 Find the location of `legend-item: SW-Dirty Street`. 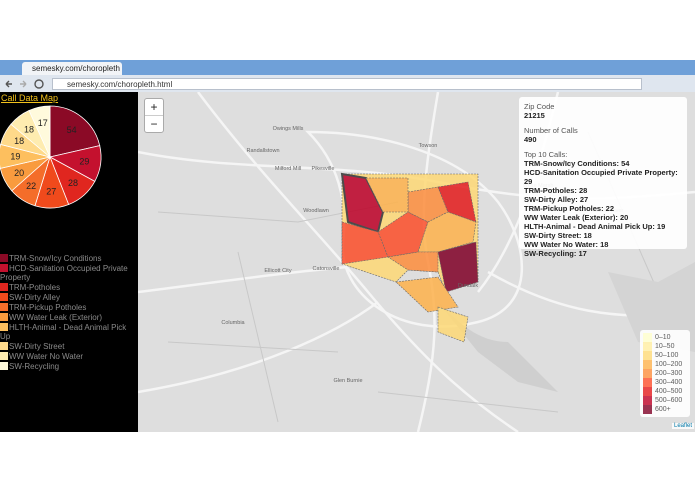

legend-item: SW-Dirty Street is located at coordinates (69, 346).